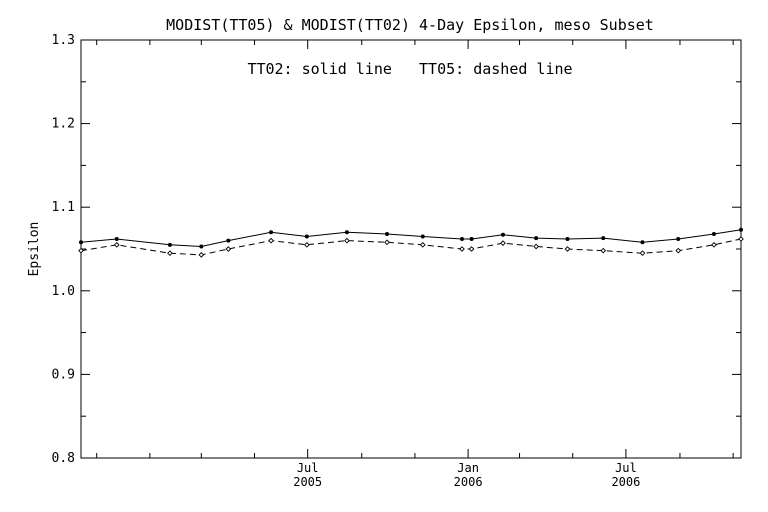  I want to click on legend-annotation: TT02: solid line TT05: dashed line, so click(409, 69).